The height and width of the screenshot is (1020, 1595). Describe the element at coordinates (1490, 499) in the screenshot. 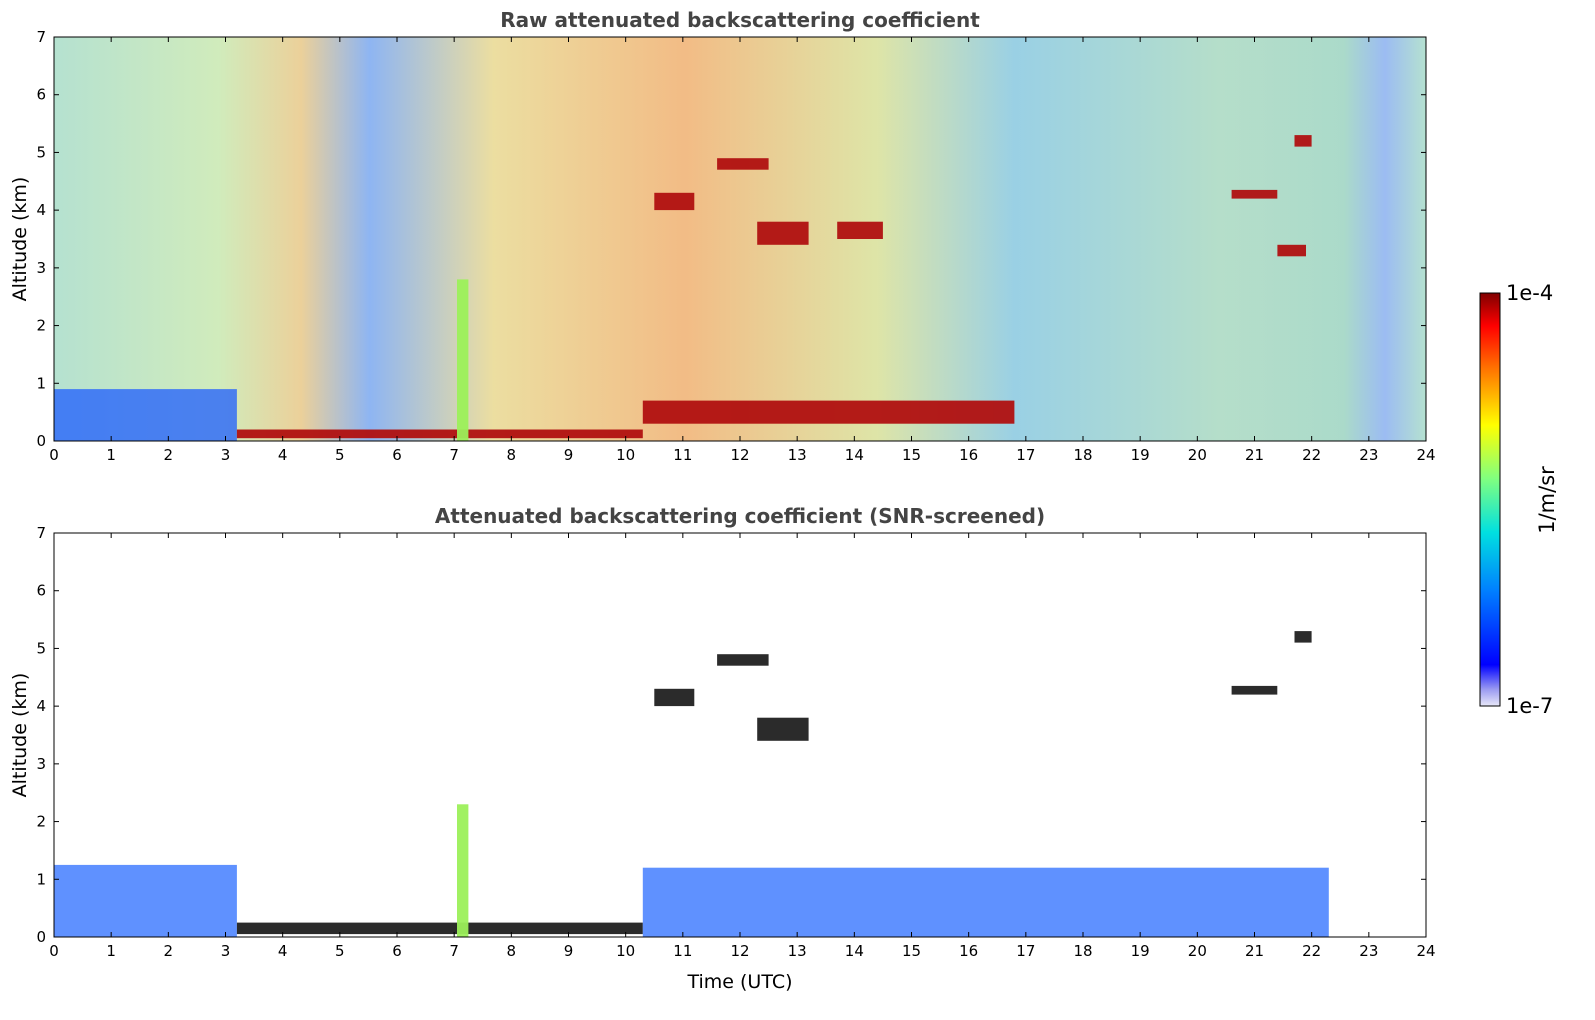

I see `colorbar-gradient` at that location.